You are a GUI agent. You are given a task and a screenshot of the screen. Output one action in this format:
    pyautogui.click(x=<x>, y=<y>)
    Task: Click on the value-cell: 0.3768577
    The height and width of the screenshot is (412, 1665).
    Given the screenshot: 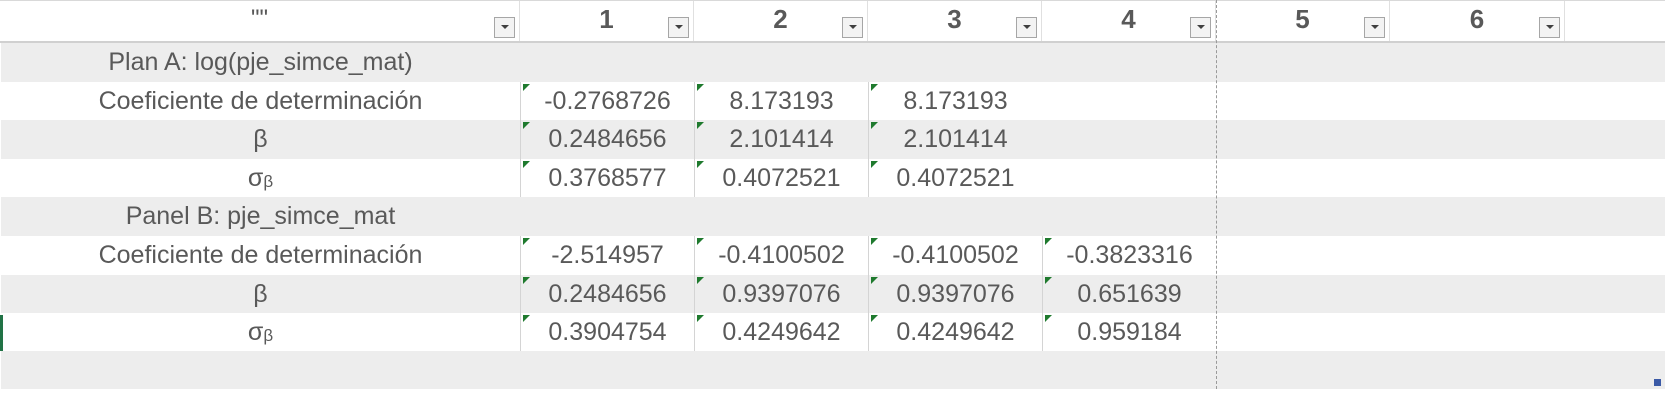 What is the action you would take?
    pyautogui.click(x=607, y=178)
    